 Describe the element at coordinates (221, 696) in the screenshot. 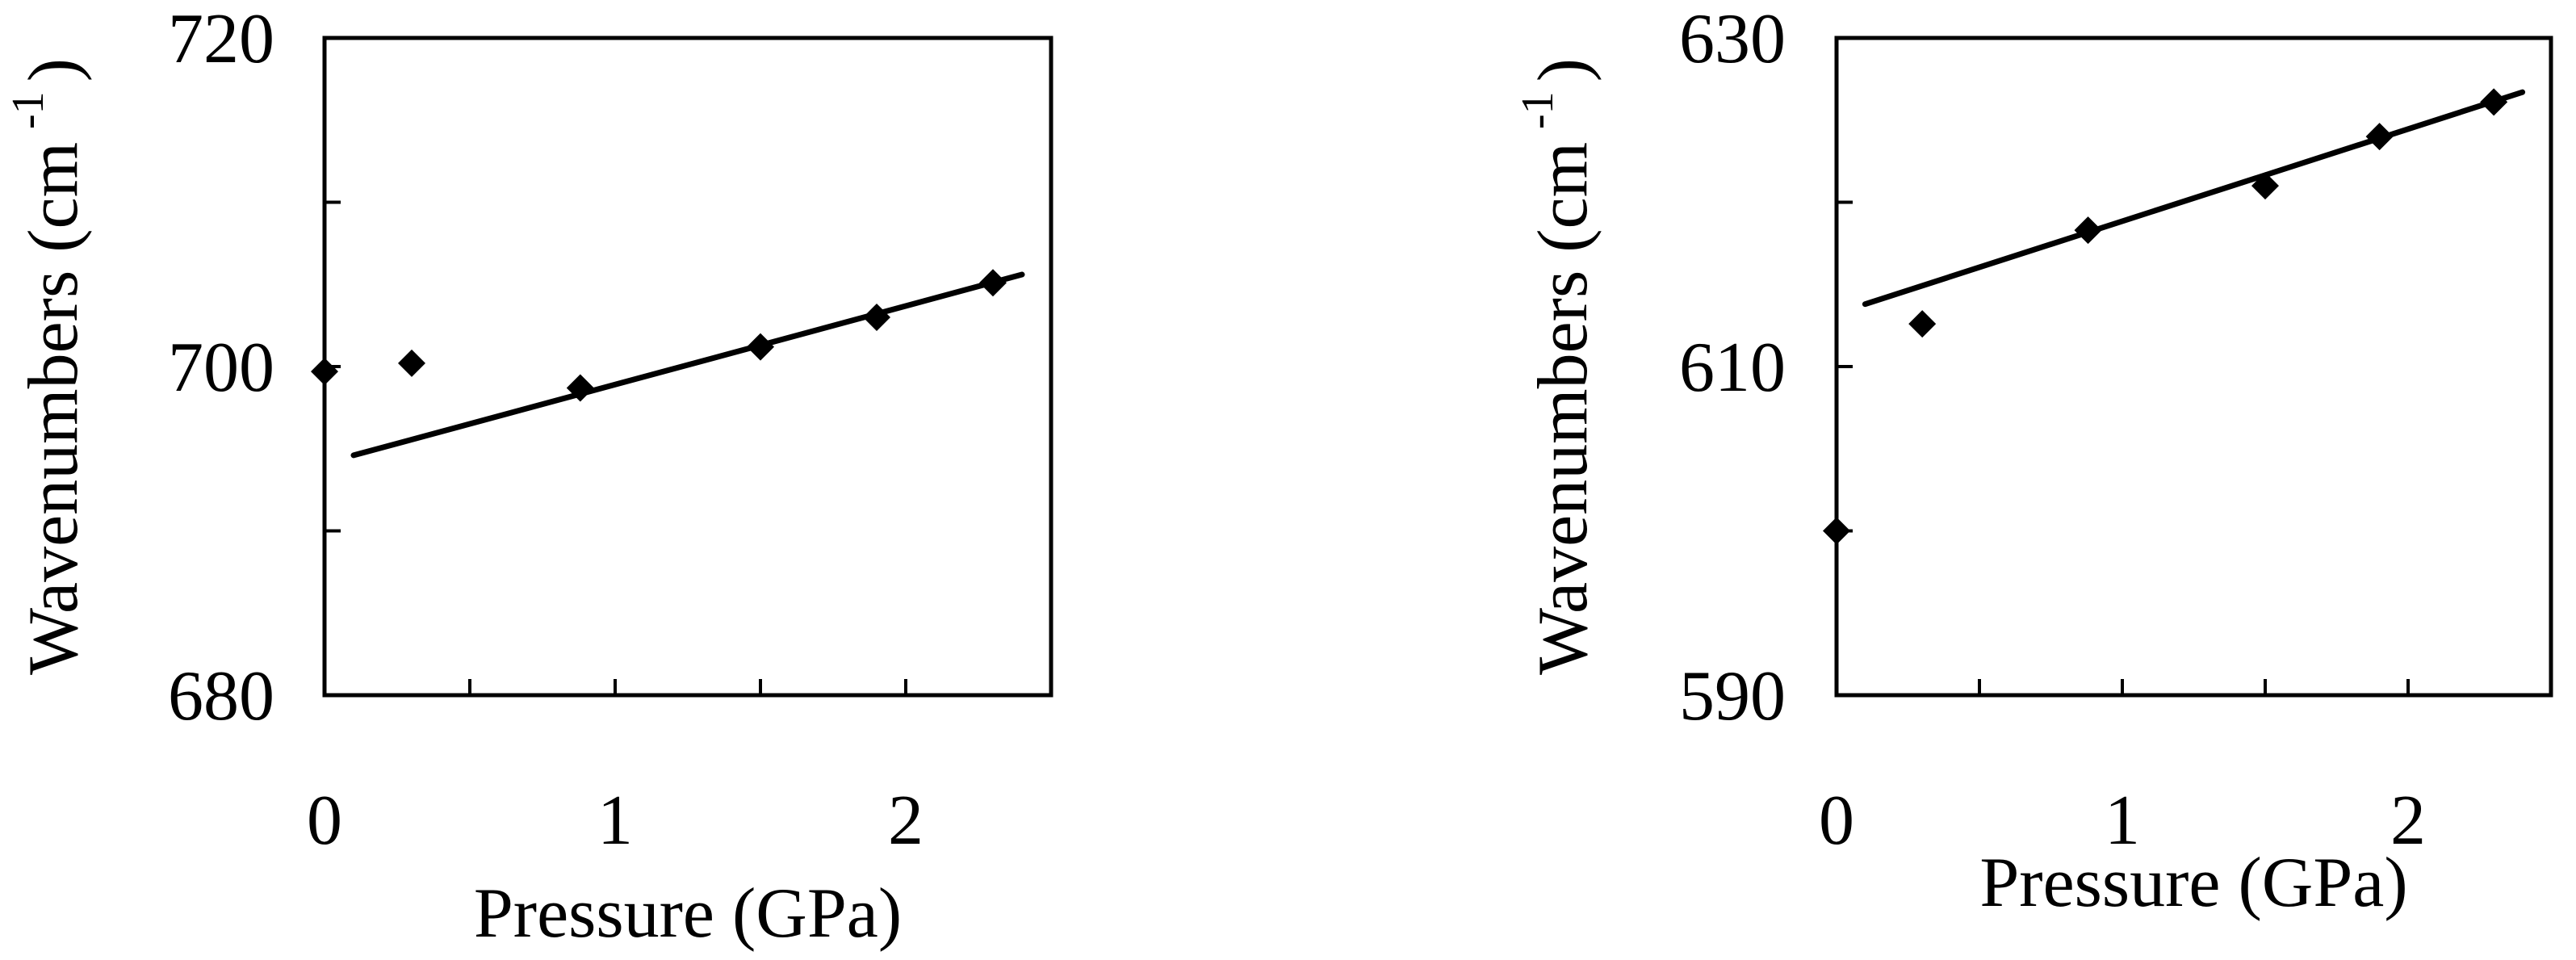

I see `y-tick-label: 680` at that location.